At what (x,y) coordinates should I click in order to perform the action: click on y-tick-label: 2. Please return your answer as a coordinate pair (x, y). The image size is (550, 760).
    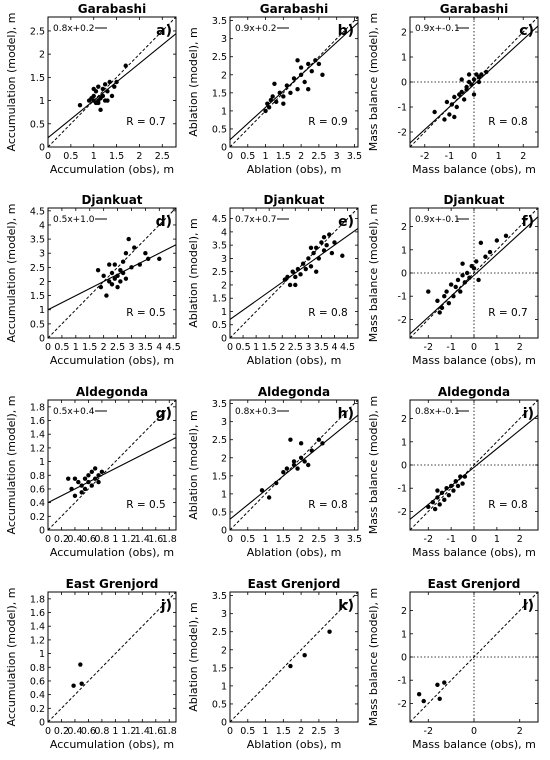
    Looking at the image, I should click on (224, 458).